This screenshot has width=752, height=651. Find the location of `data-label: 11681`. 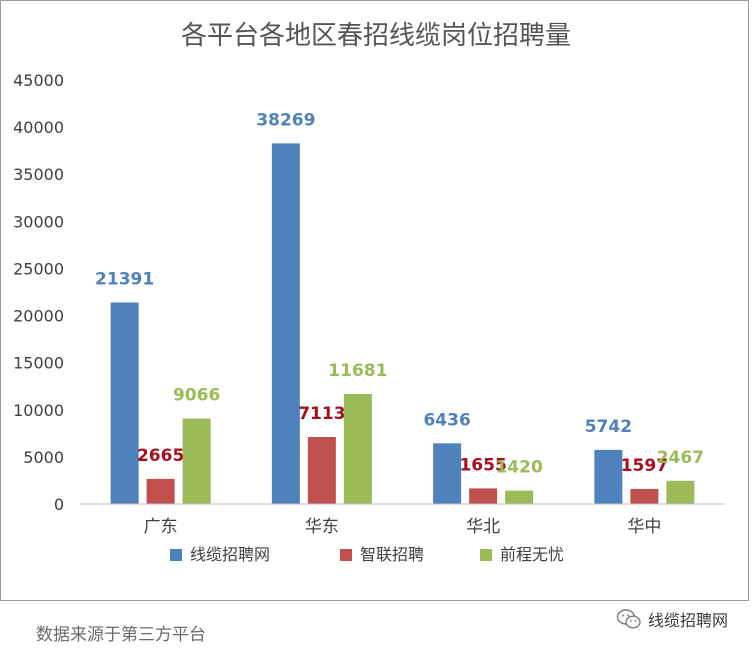

data-label: 11681 is located at coordinates (357, 371).